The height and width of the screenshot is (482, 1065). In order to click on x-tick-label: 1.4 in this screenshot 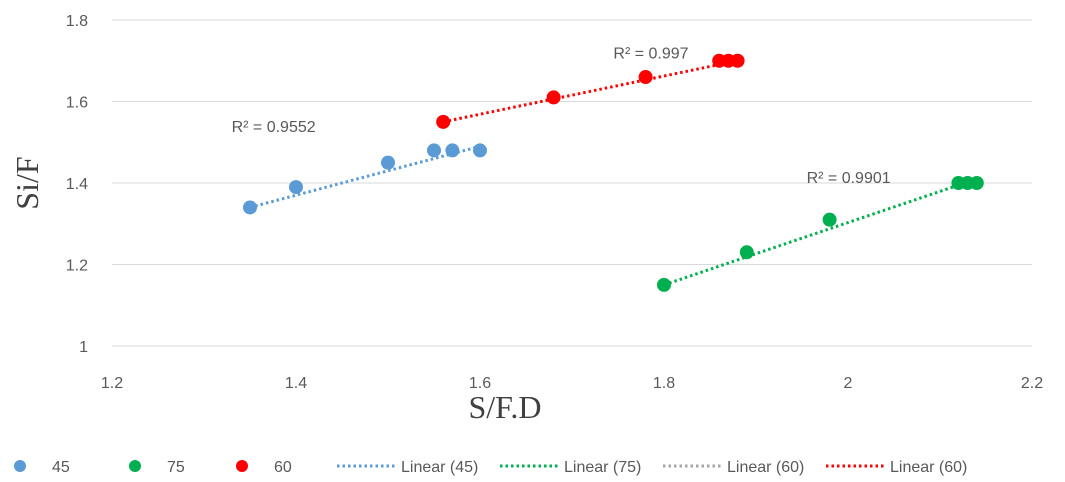, I will do `click(296, 383)`.